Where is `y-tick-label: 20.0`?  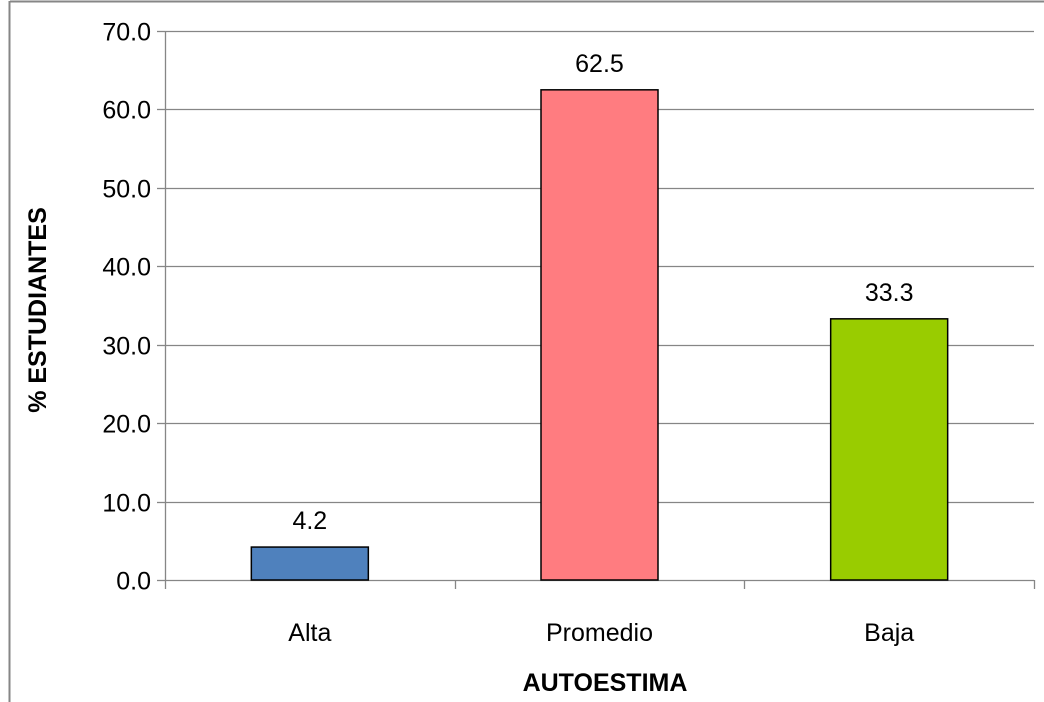
y-tick-label: 20.0 is located at coordinates (126, 425).